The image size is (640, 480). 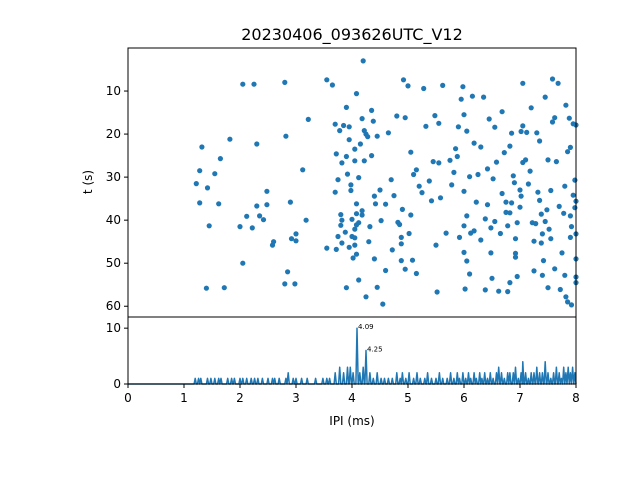 What do you see at coordinates (184, 398) in the screenshot?
I see `x-tick-label: 1` at bounding box center [184, 398].